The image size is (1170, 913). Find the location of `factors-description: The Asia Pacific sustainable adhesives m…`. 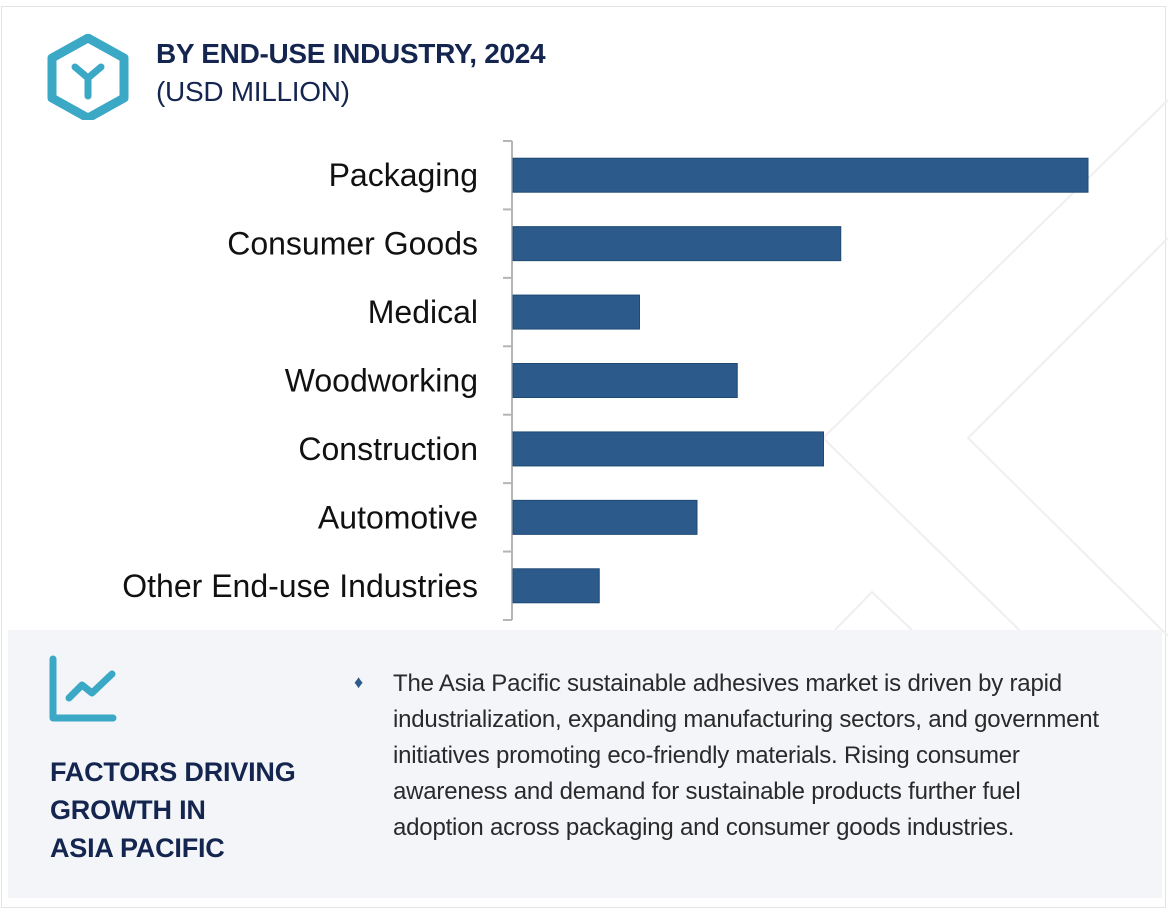

factors-description: The Asia Pacific sustainable adhesives m… is located at coordinates (746, 755).